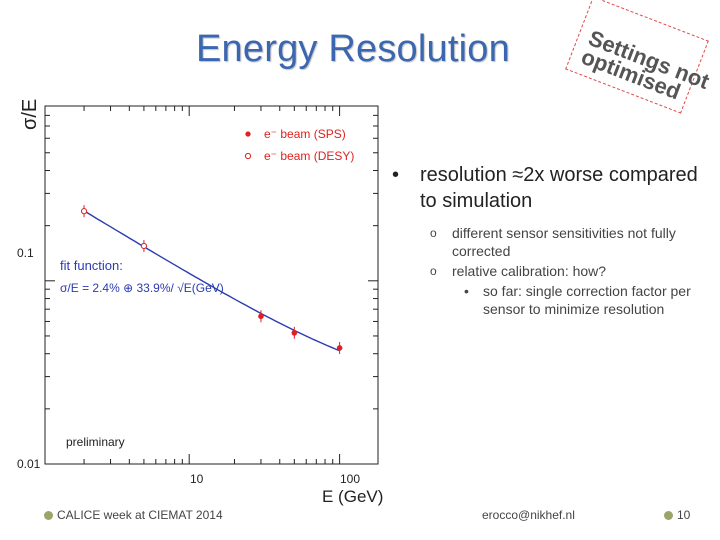  What do you see at coordinates (684, 515) in the screenshot?
I see `page-number: 10` at bounding box center [684, 515].